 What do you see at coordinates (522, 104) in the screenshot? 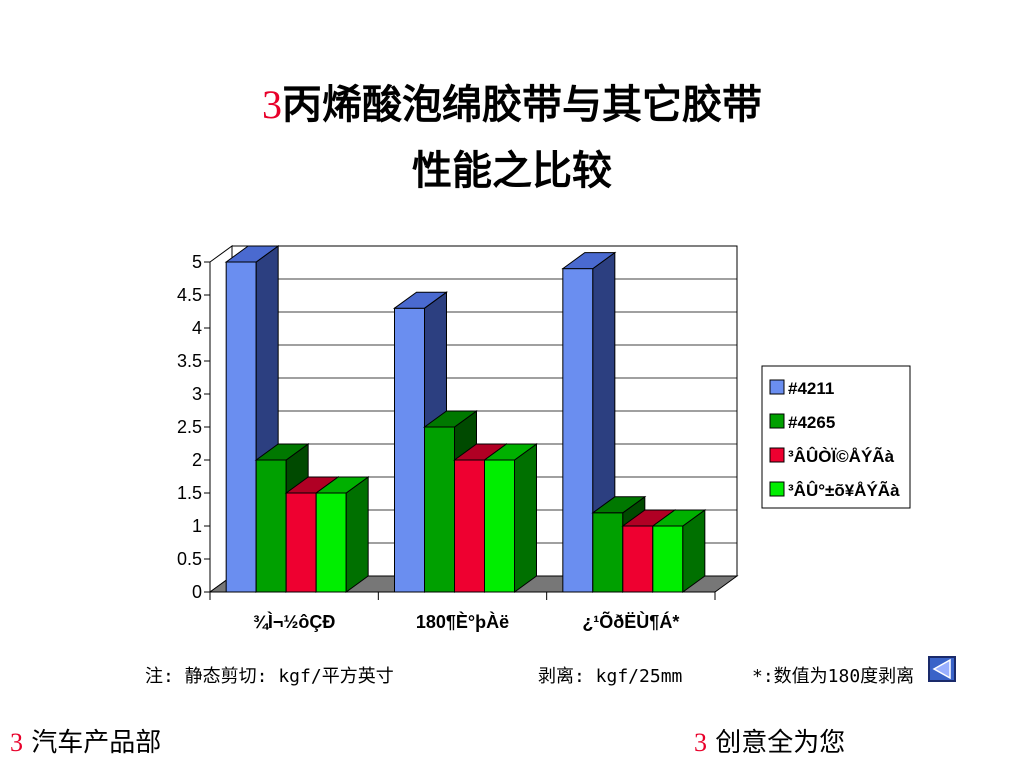
I see `title-text-line1: 丙烯酸泡绵胶带与其它胶带` at bounding box center [522, 104].